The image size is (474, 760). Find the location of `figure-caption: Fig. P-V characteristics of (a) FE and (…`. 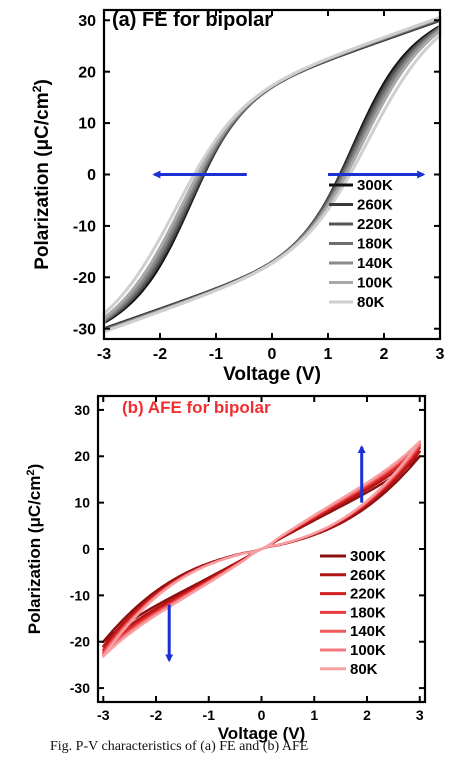

figure-caption: Fig. P-V characteristics of (a) FE and (… is located at coordinates (179, 746).